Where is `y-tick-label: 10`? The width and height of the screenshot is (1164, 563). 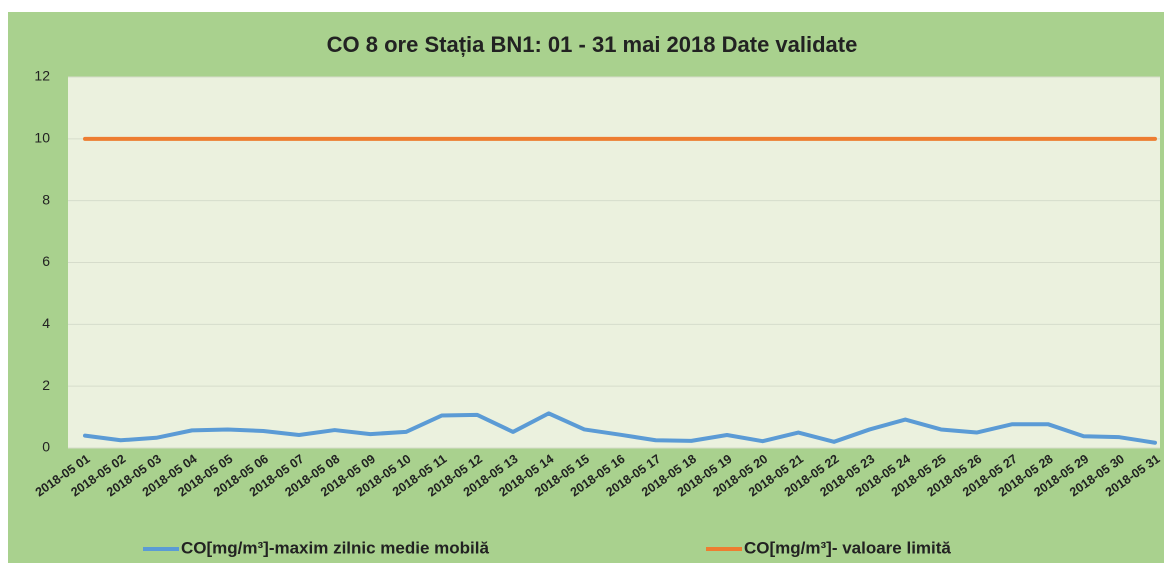 y-tick-label: 10 is located at coordinates (42, 138).